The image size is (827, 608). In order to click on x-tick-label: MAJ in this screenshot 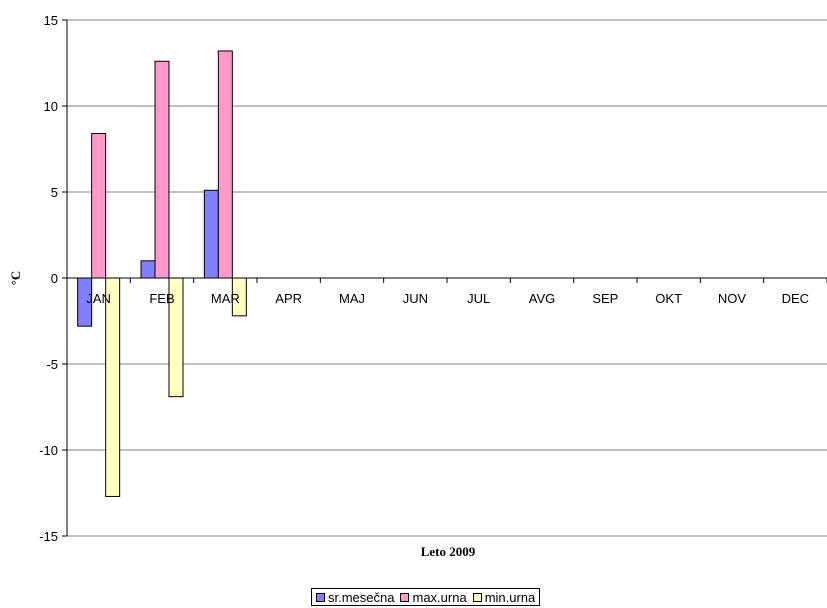, I will do `click(352, 298)`.